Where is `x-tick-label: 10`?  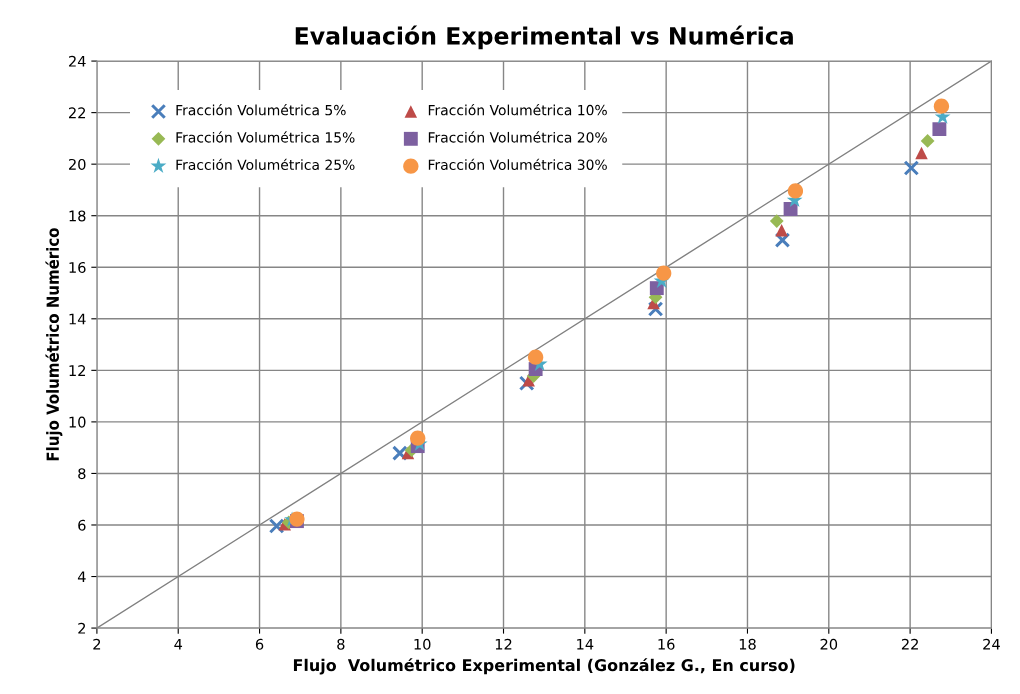
x-tick-label: 10 is located at coordinates (422, 644).